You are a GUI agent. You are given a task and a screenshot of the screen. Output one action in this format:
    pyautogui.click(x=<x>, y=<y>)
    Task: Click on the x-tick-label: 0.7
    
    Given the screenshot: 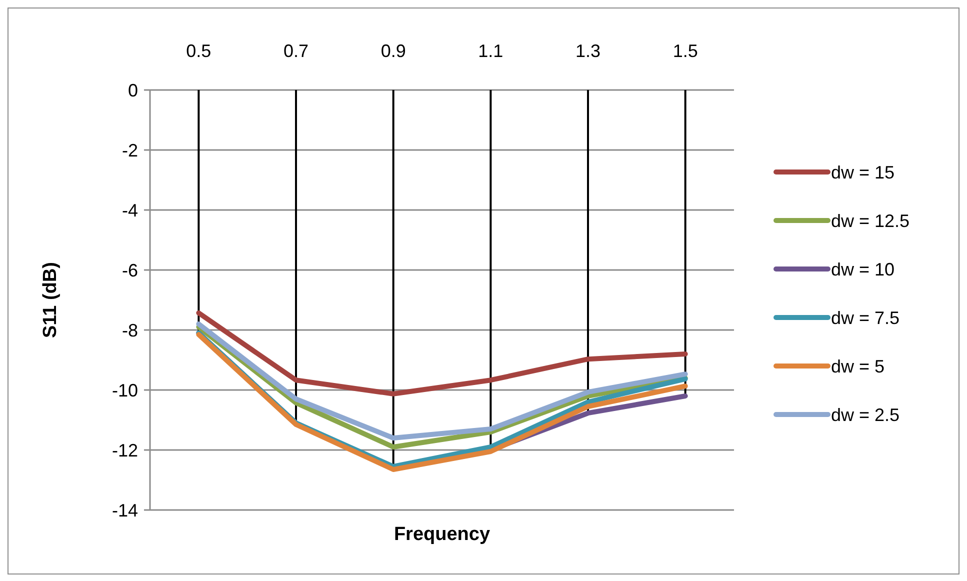 What is the action you would take?
    pyautogui.click(x=296, y=51)
    